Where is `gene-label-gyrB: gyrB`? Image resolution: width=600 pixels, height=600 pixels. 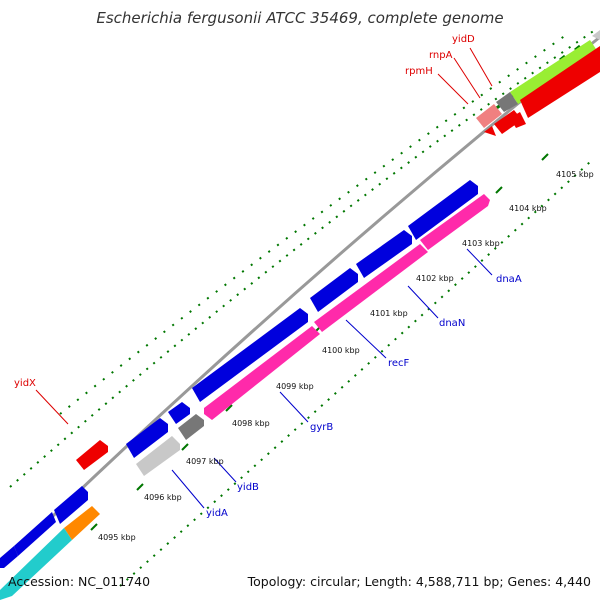 gene-label-gyrB: gyrB is located at coordinates (321, 427).